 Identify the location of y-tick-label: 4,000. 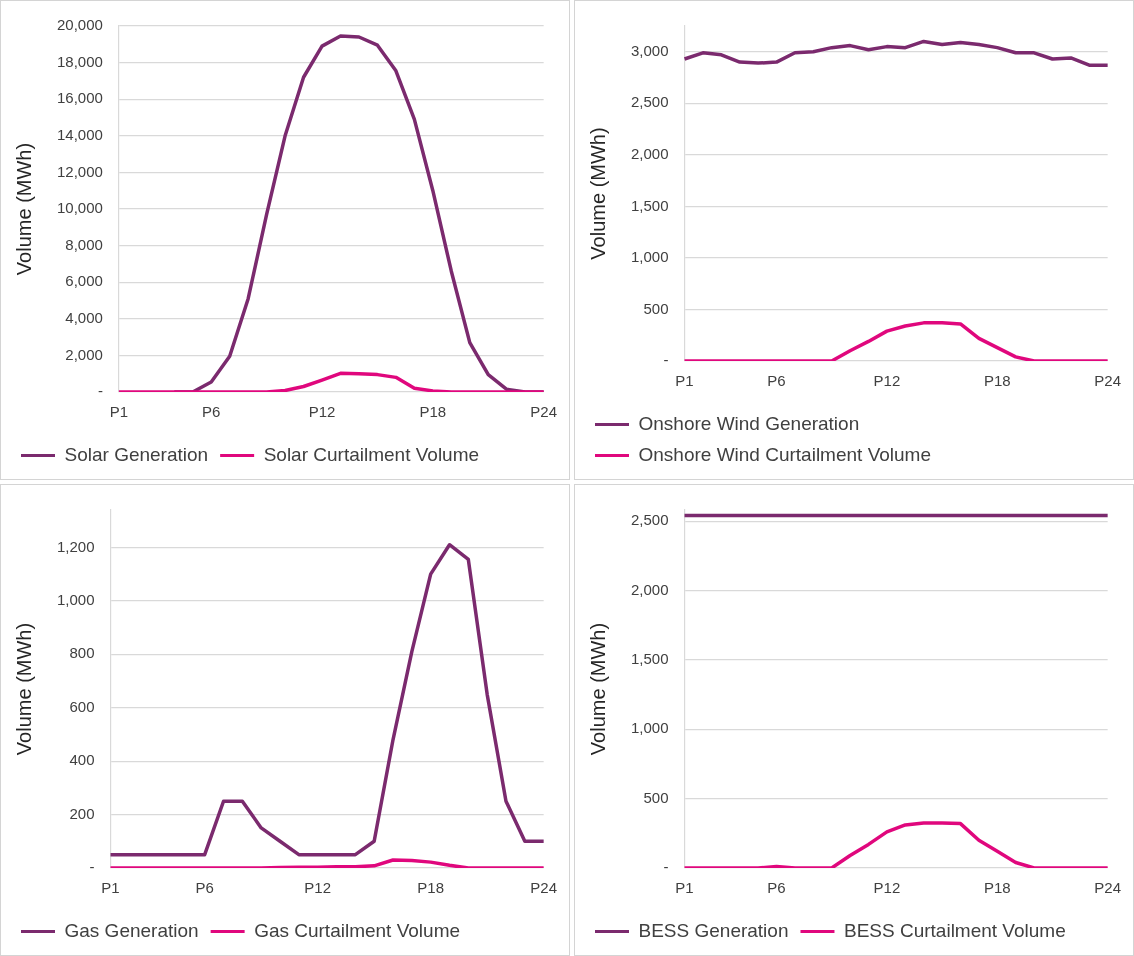
(84, 317).